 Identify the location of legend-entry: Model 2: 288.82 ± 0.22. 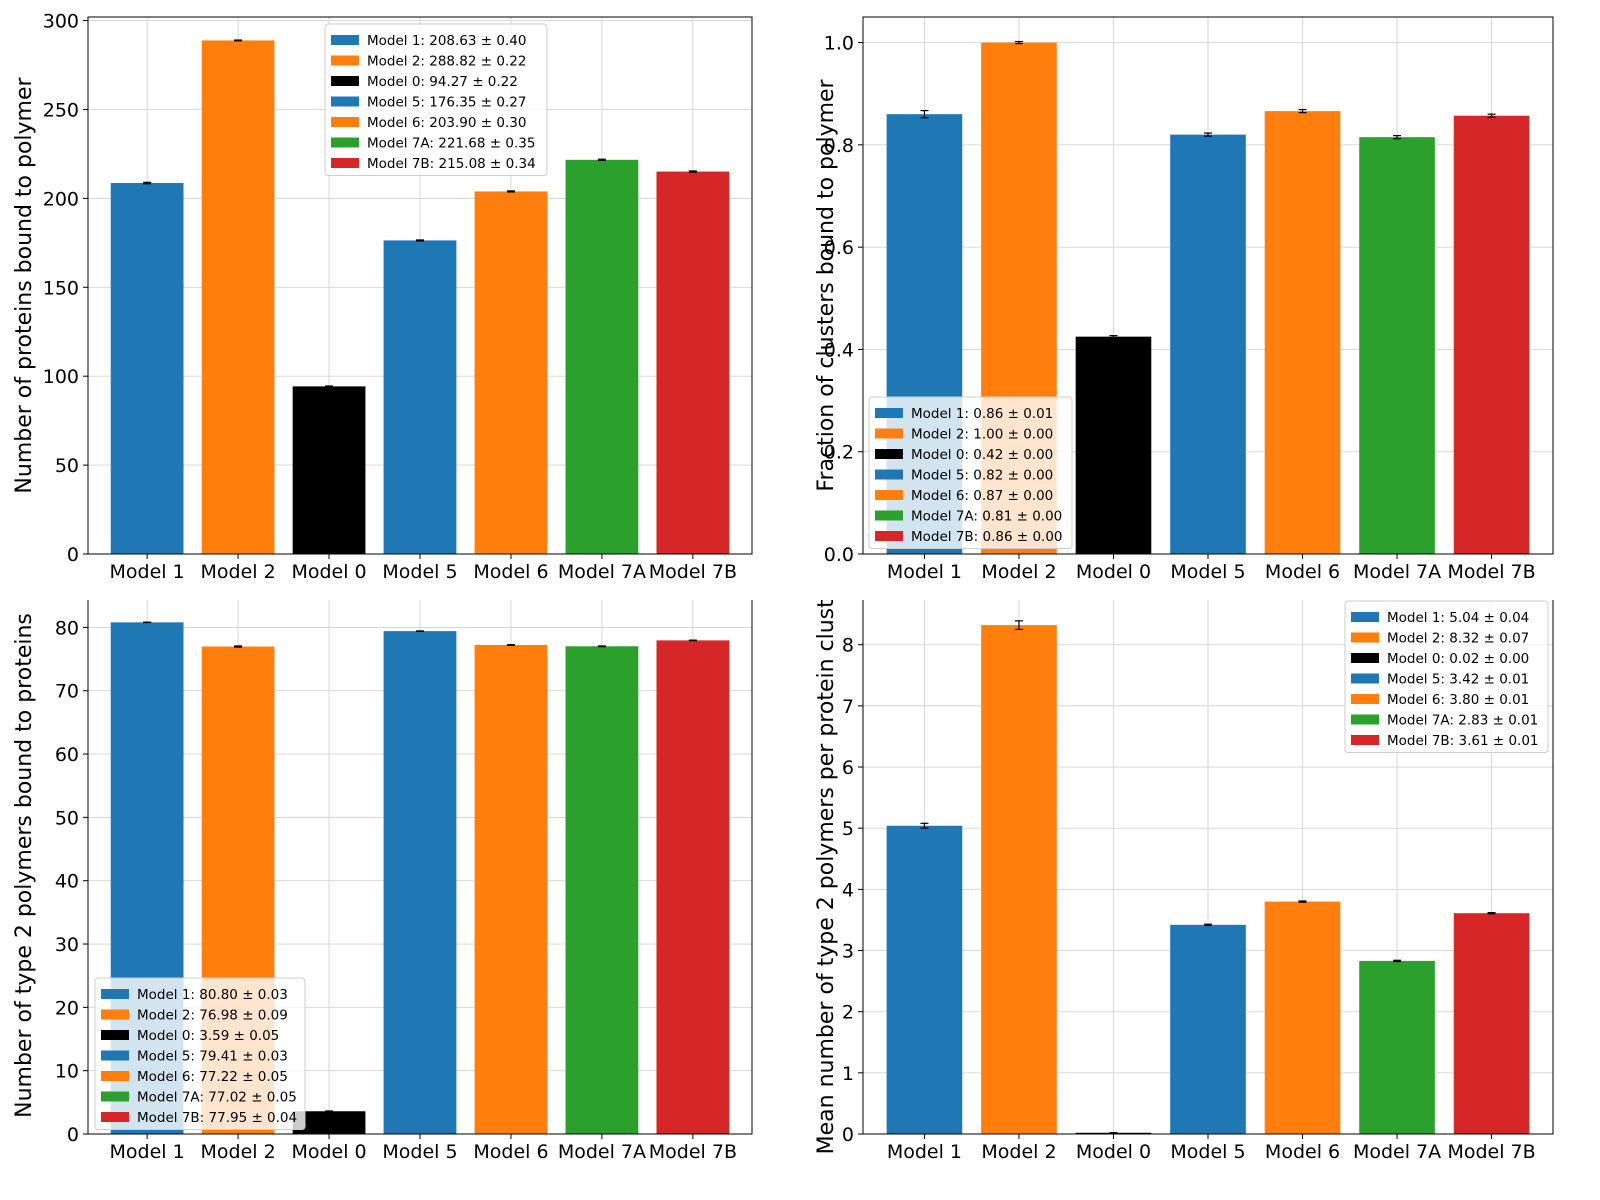
(446, 62).